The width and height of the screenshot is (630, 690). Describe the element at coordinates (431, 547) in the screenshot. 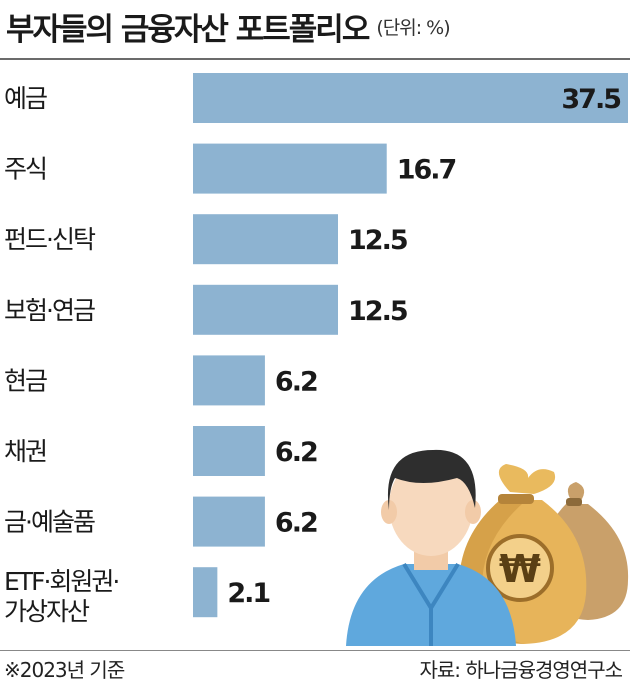

I see `person-icon` at that location.